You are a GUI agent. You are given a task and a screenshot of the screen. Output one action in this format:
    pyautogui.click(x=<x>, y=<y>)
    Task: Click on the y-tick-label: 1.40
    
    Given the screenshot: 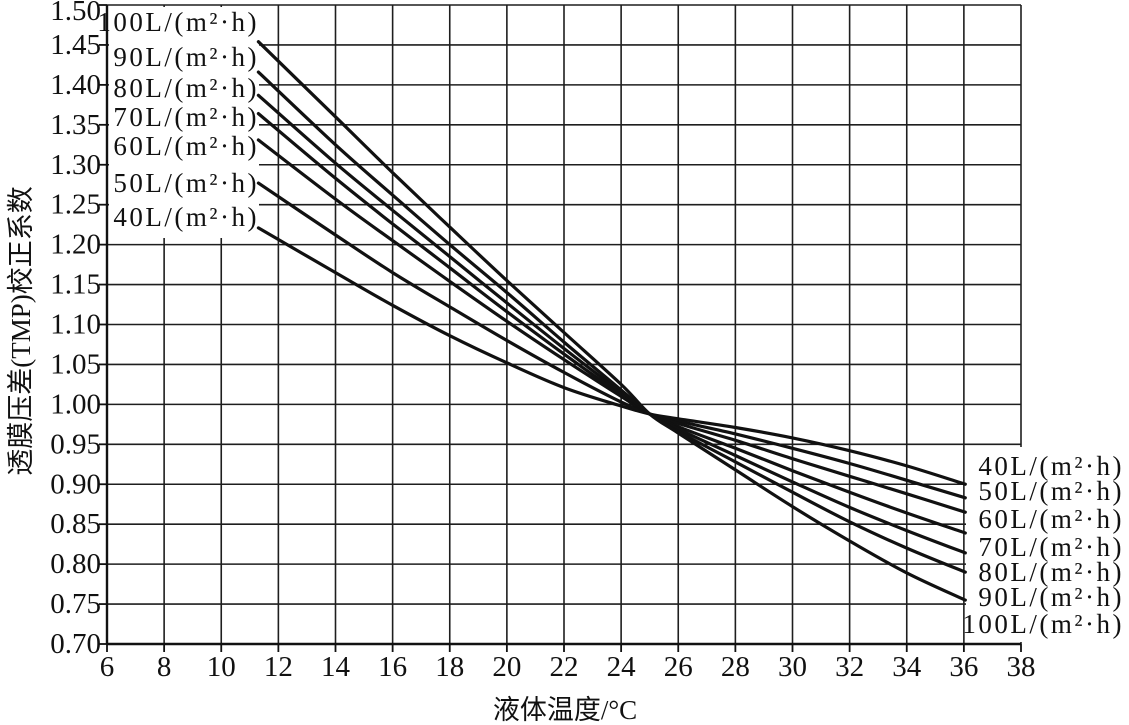 What is the action you would take?
    pyautogui.click(x=75, y=85)
    